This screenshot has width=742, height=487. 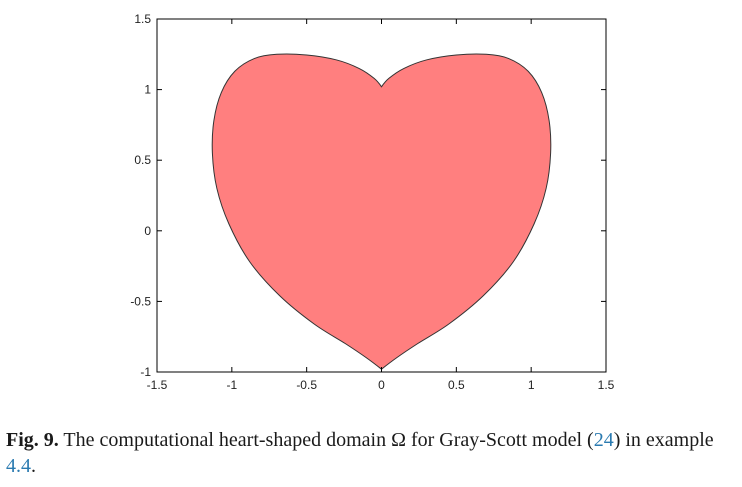 What do you see at coordinates (606, 385) in the screenshot?
I see `x-tick-label: 1.5` at bounding box center [606, 385].